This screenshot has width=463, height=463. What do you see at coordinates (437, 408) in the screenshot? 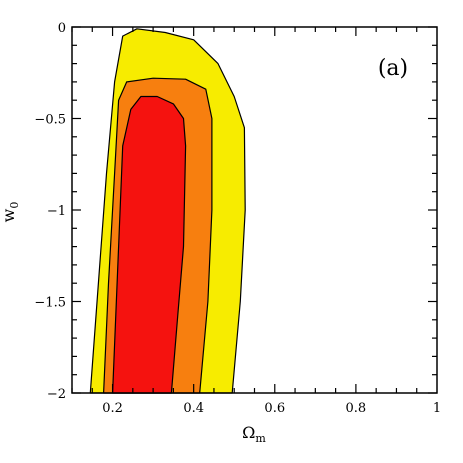
I see `x-tick-label: 1` at bounding box center [437, 408].